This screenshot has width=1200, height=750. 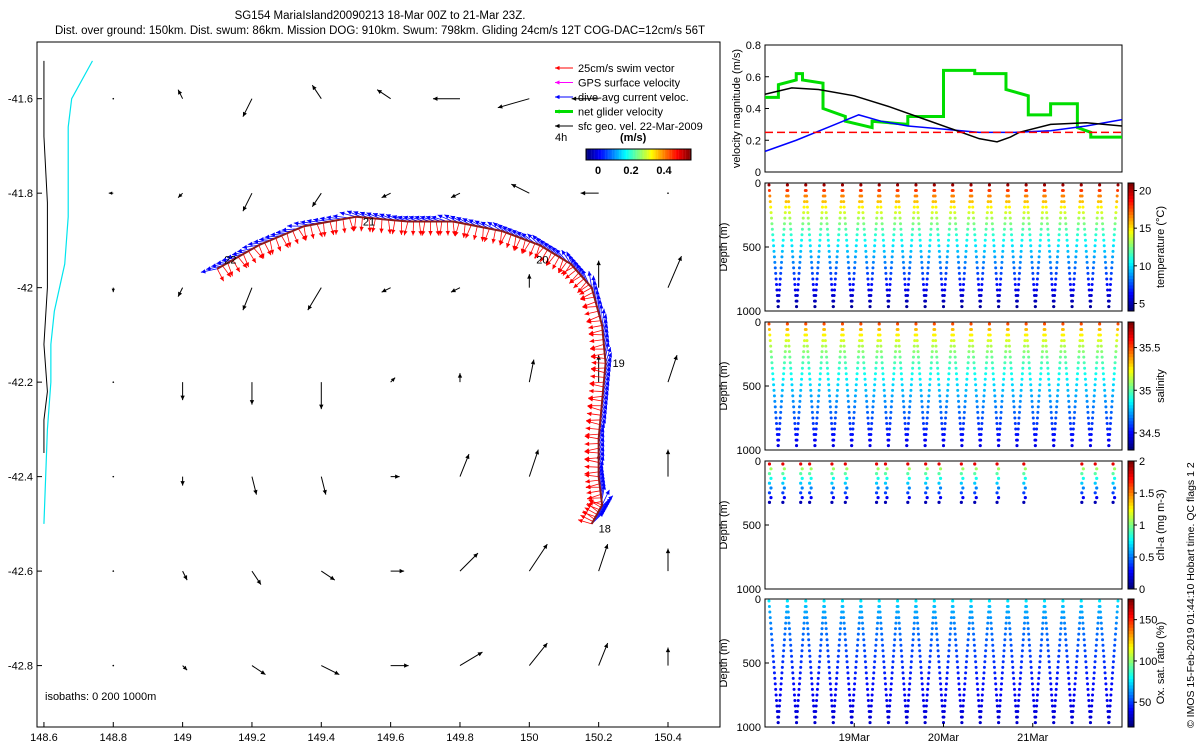 What do you see at coordinates (1149, 434) in the screenshot?
I see `salinity-colorbar-tick-label: 34.5` at bounding box center [1149, 434].